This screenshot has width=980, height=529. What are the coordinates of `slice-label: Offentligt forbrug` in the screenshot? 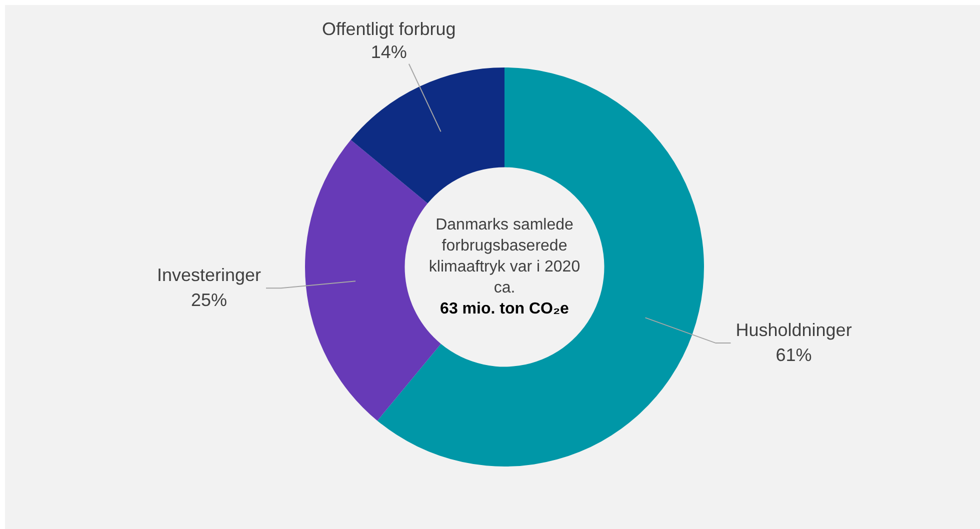 It's located at (389, 28).